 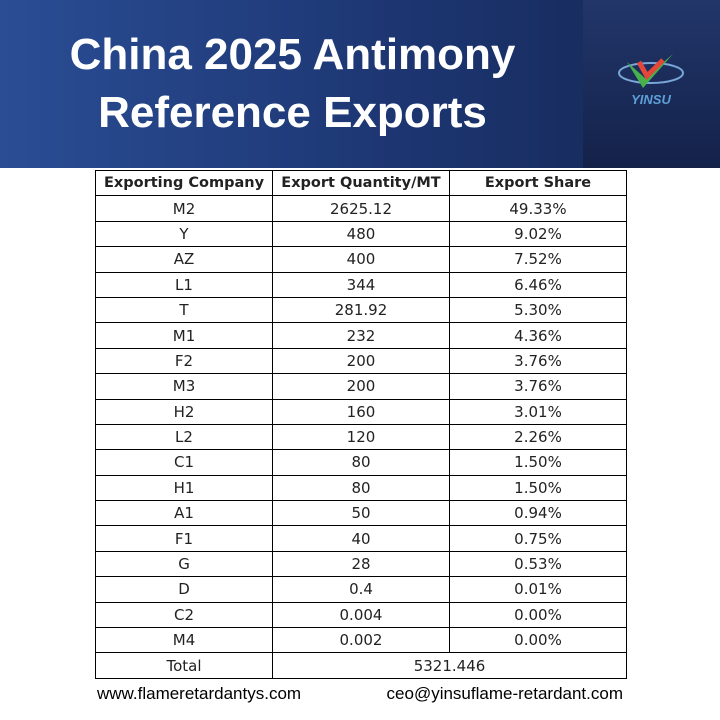 I want to click on table-cell: 2.26%, so click(x=538, y=437).